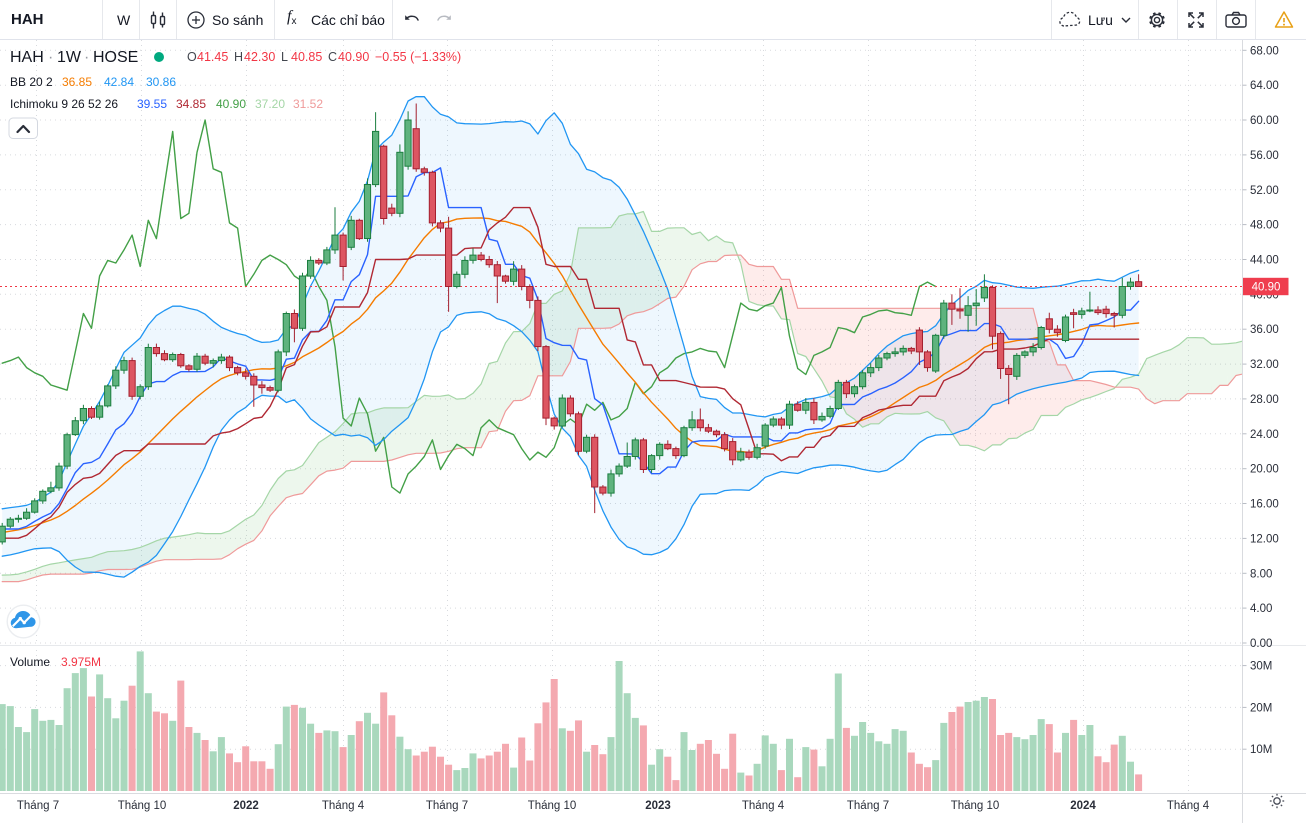  Describe the element at coordinates (1264, 400) in the screenshot. I see `svg-text: 28.00` at that location.